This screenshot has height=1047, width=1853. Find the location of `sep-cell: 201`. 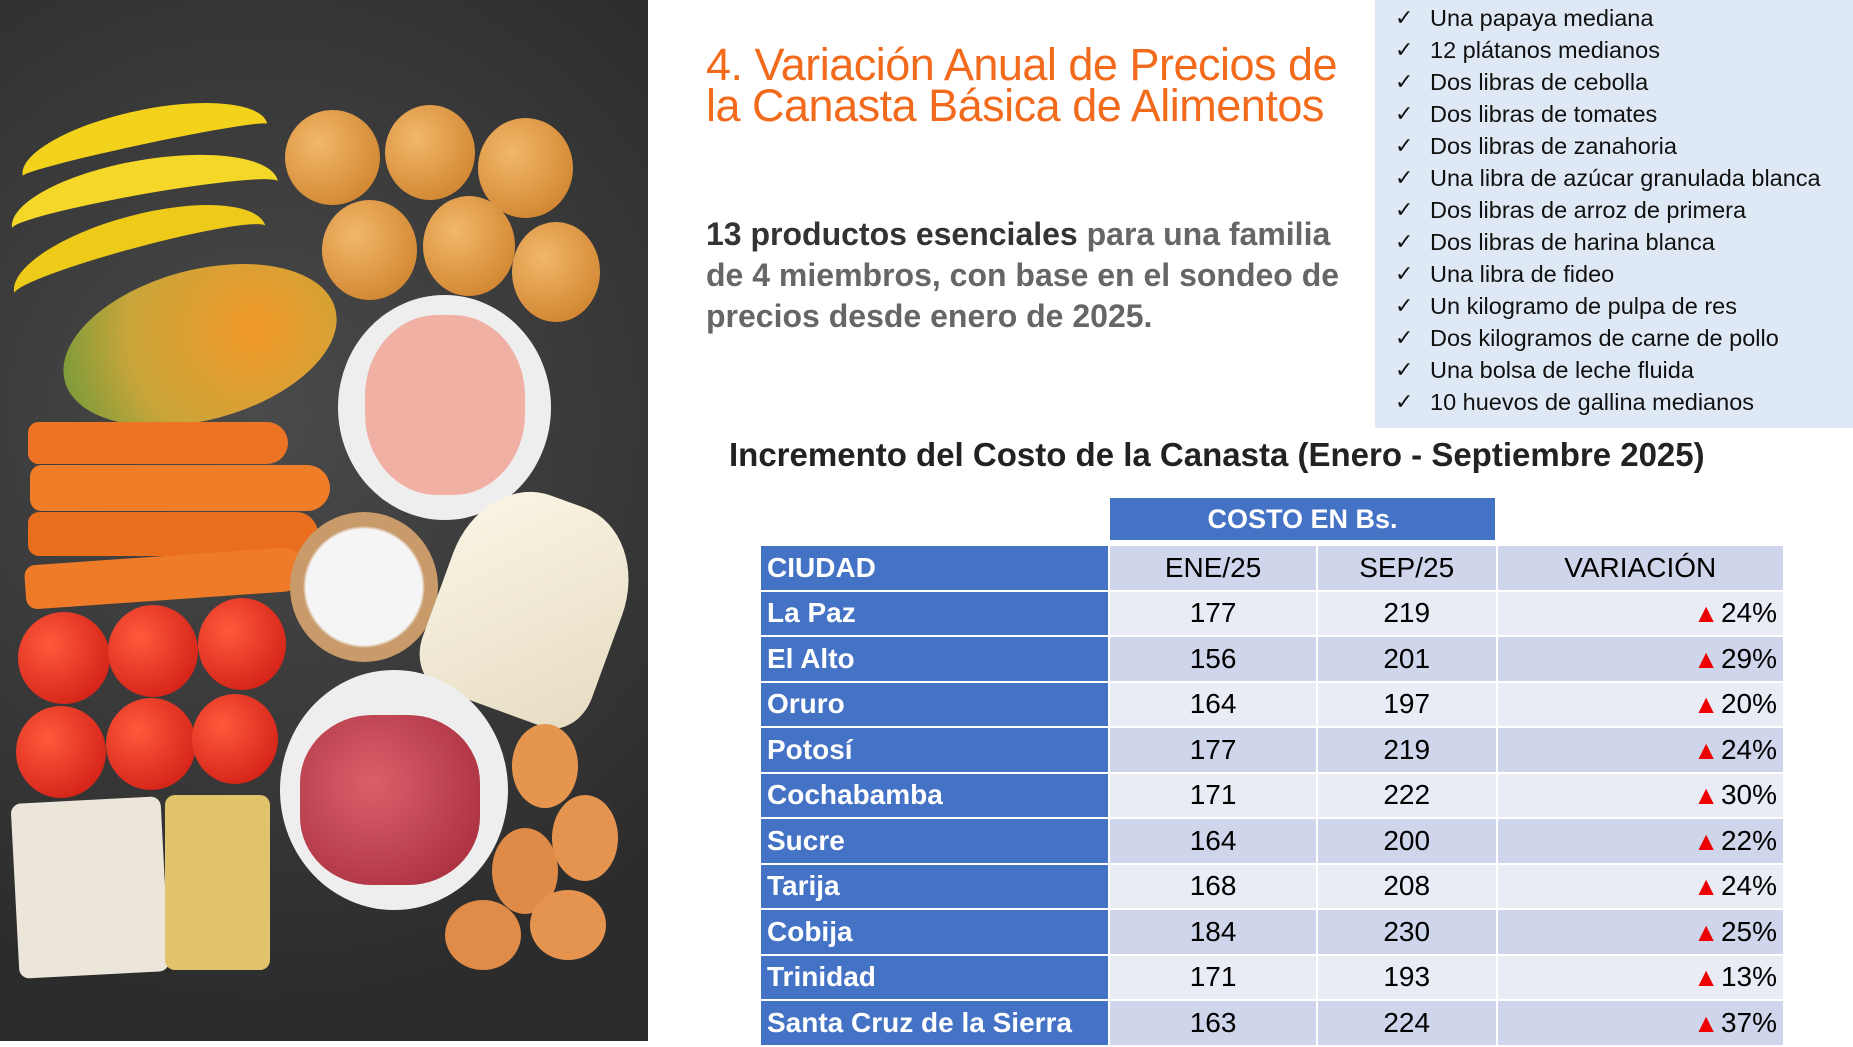

sep-cell: 201 is located at coordinates (1406, 659).